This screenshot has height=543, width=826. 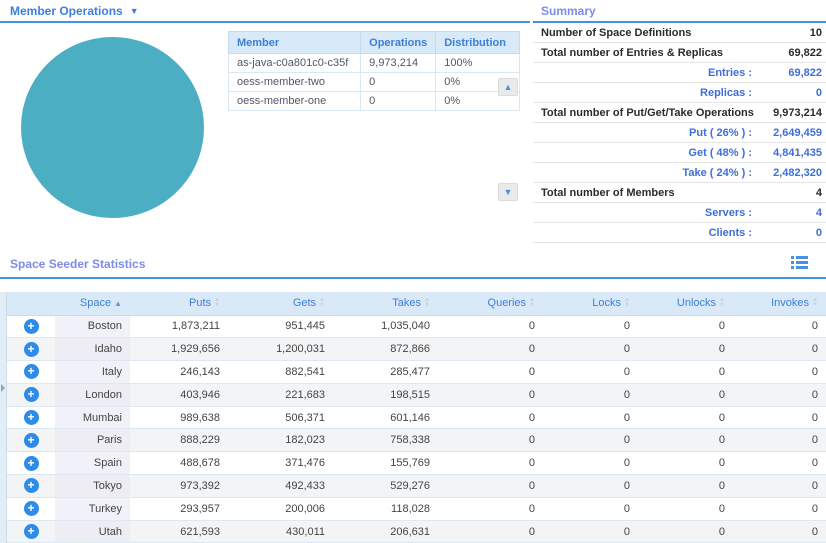 I want to click on cell-puts: 293,957, so click(x=179, y=509).